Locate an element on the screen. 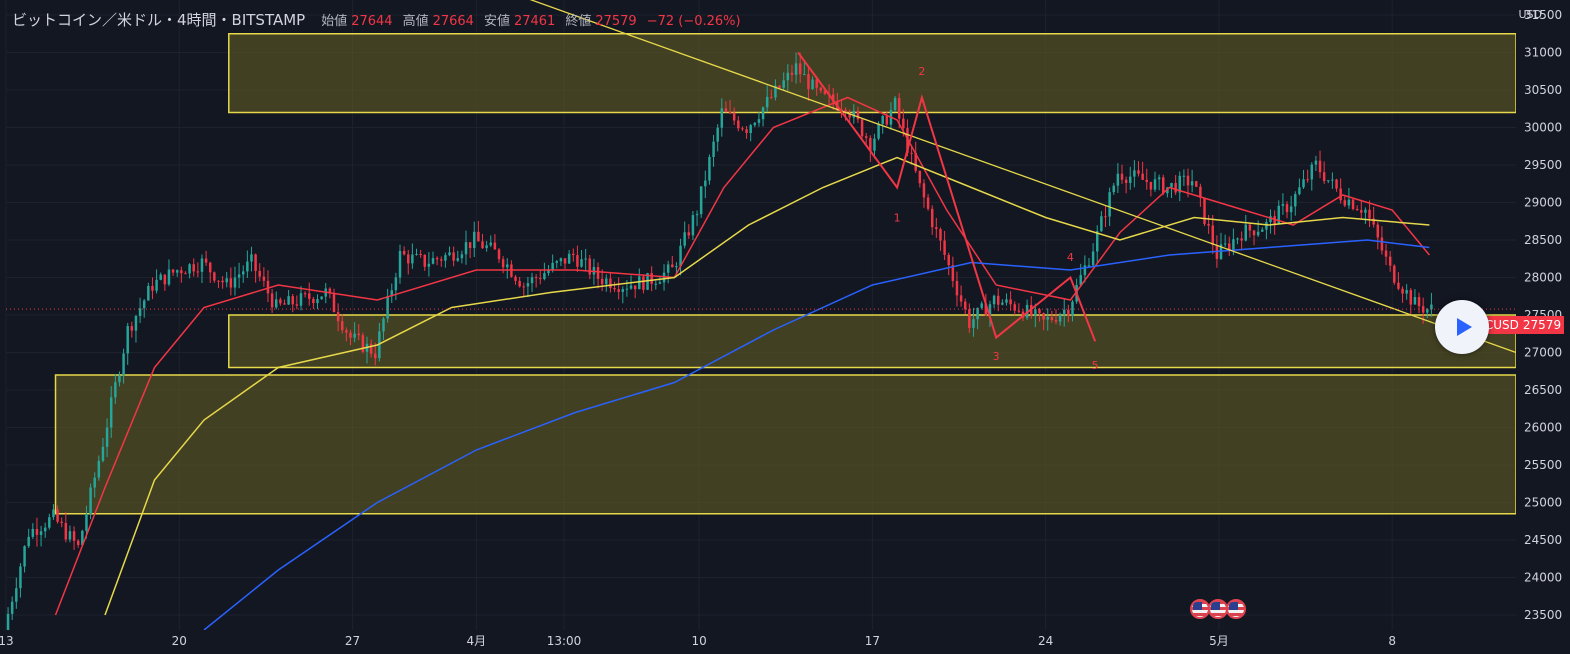  wave-label: 3 is located at coordinates (996, 356).